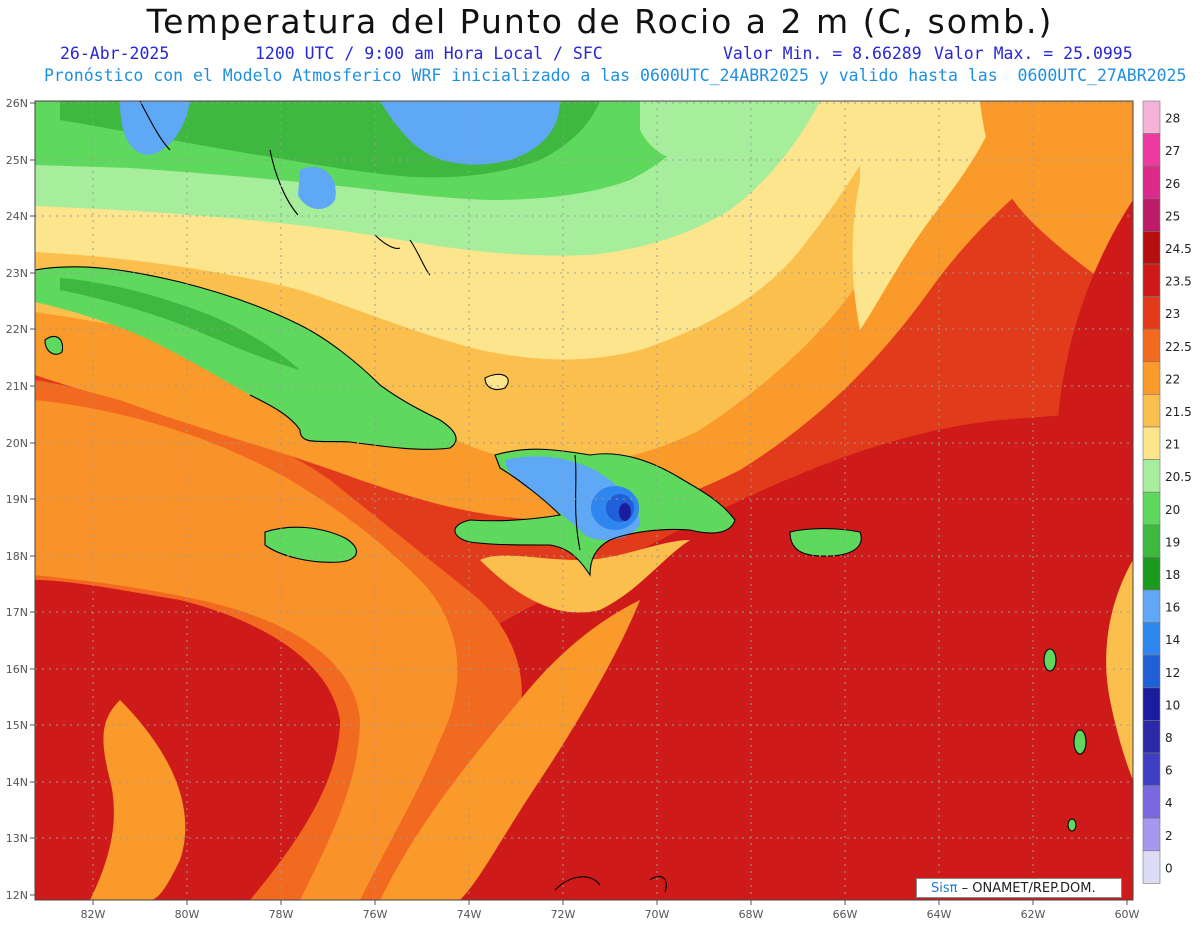 This screenshot has width=1200, height=927. I want to click on lat-label: 12N, so click(17, 895).